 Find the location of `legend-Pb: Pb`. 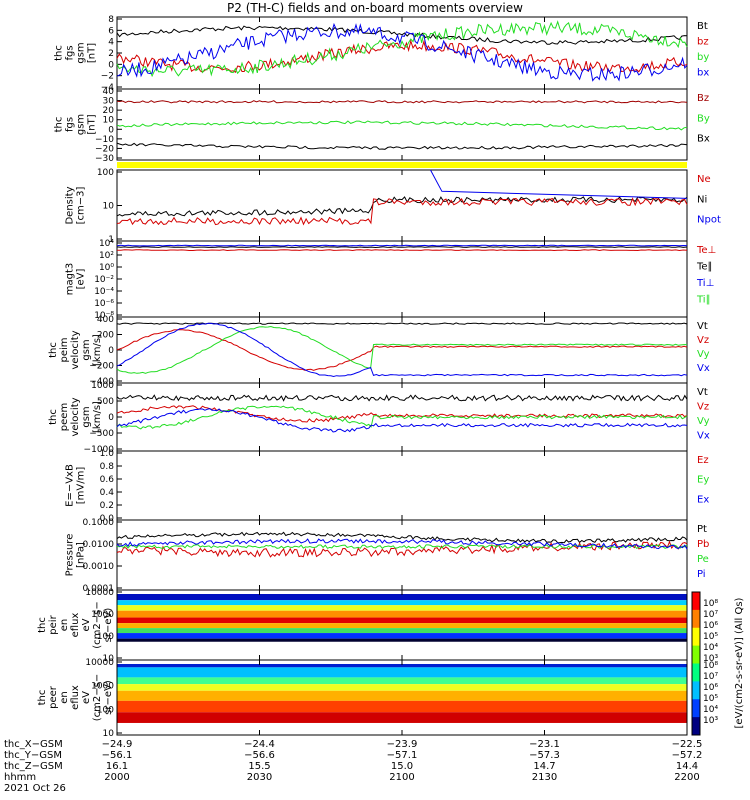

legend-Pb: Pb is located at coordinates (703, 544).